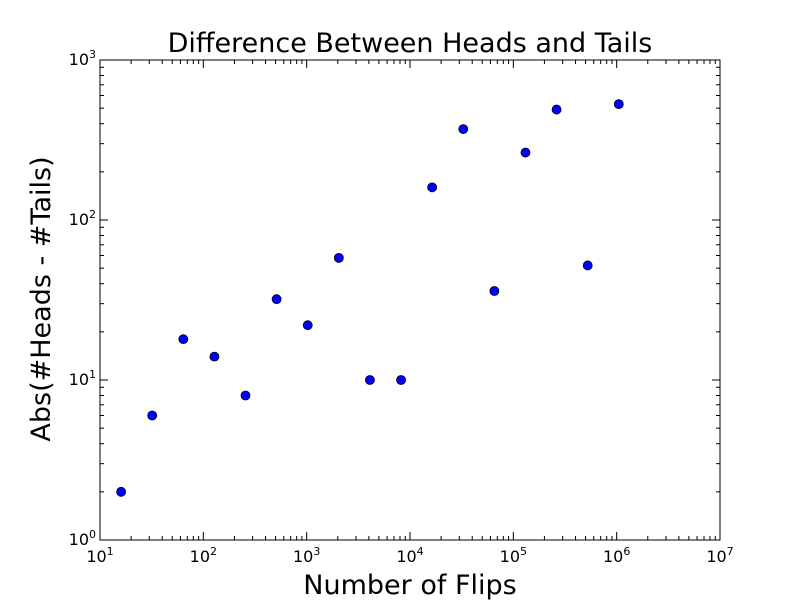 The image size is (800, 600). What do you see at coordinates (719, 555) in the screenshot?
I see `x-tick-label: 10⁷` at bounding box center [719, 555].